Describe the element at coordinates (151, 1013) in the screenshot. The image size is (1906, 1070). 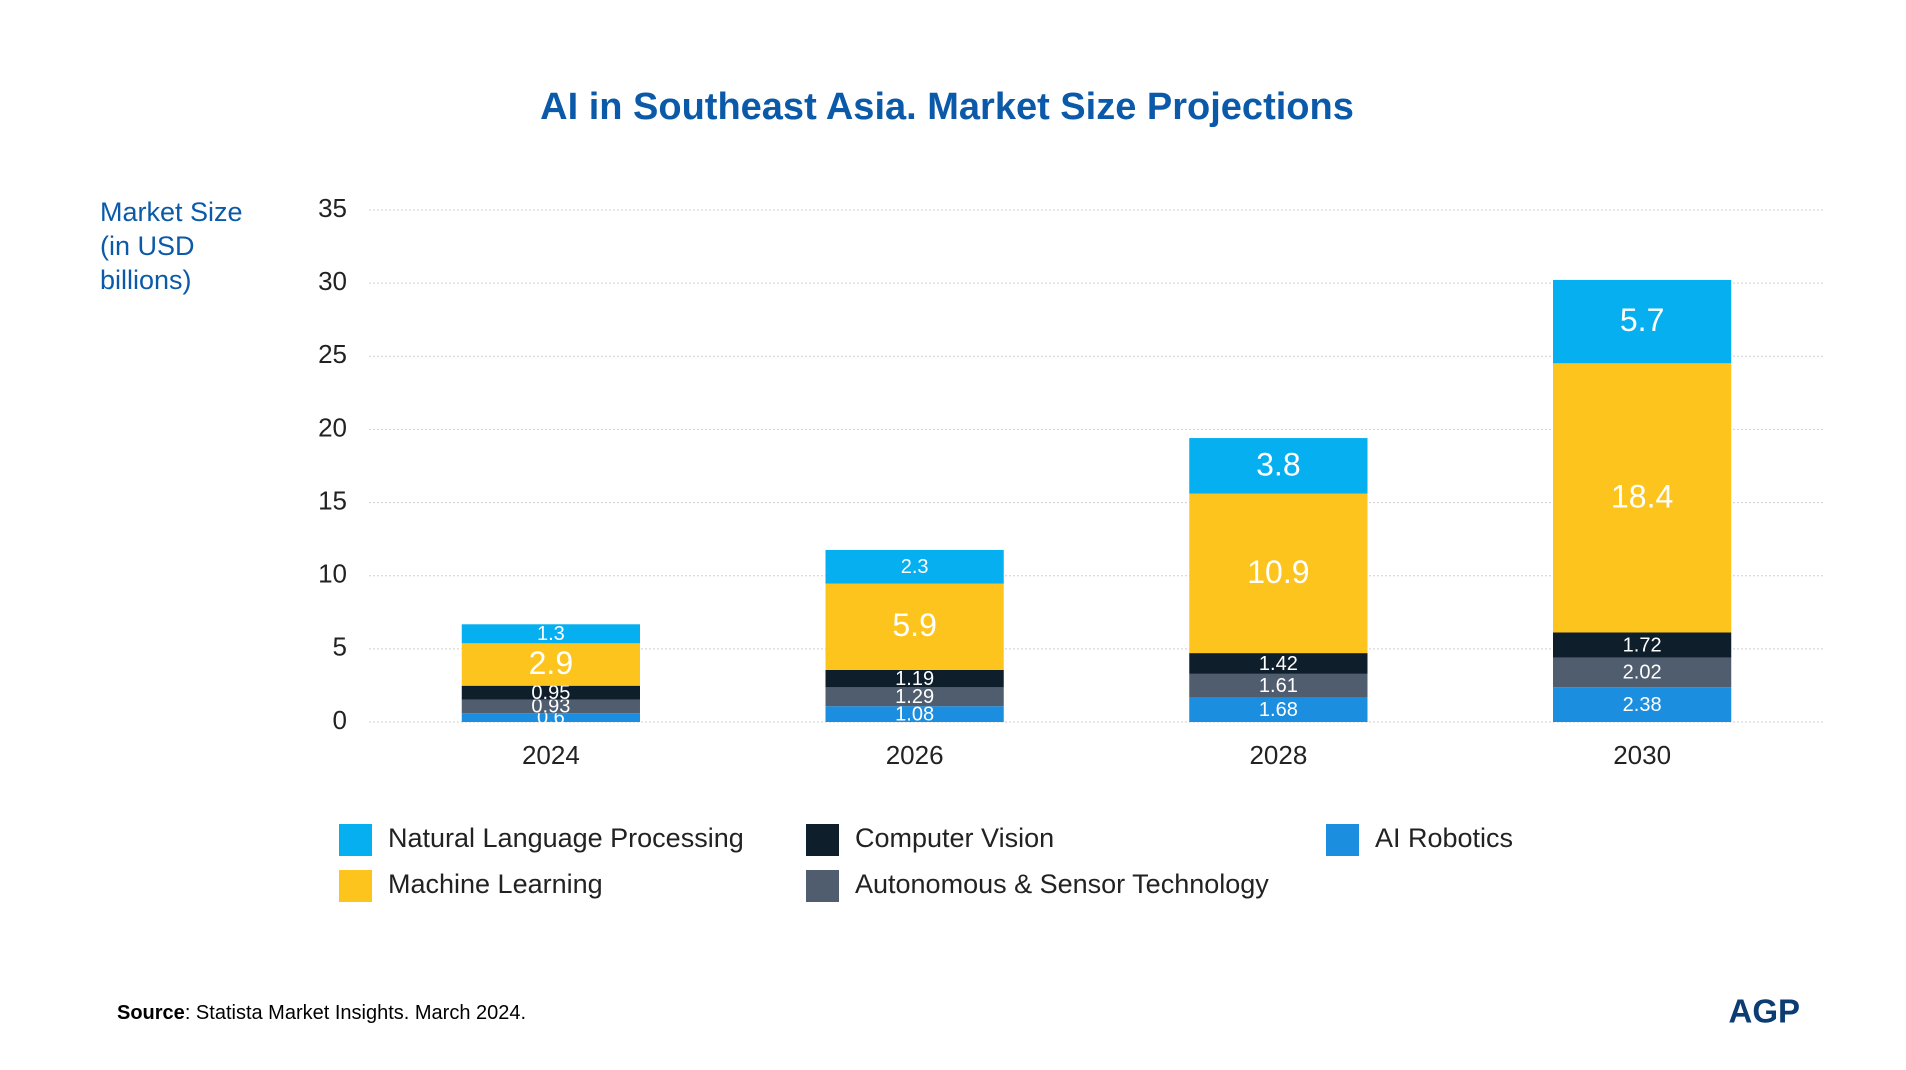
I see `source-label: Source` at that location.